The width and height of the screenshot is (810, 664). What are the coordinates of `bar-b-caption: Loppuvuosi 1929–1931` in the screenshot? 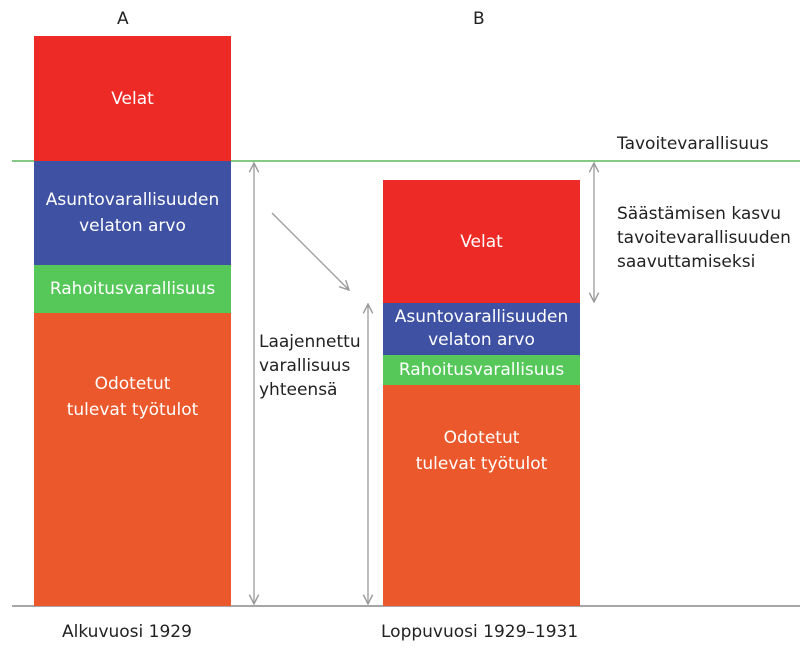 It's located at (480, 632).